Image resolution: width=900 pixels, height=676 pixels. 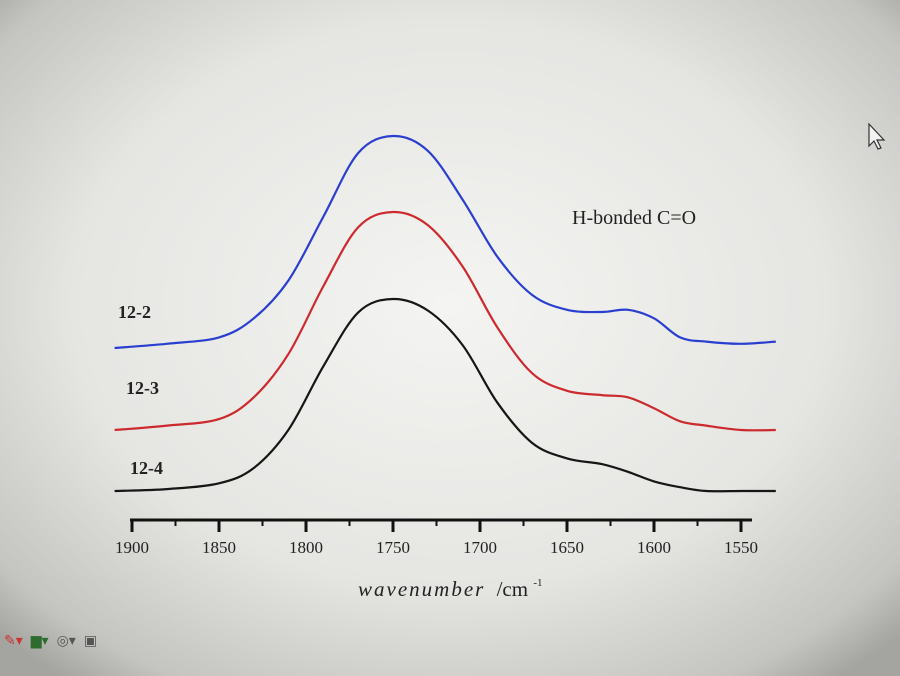 What do you see at coordinates (654, 547) in the screenshot?
I see `x-tick-label: 1600` at bounding box center [654, 547].